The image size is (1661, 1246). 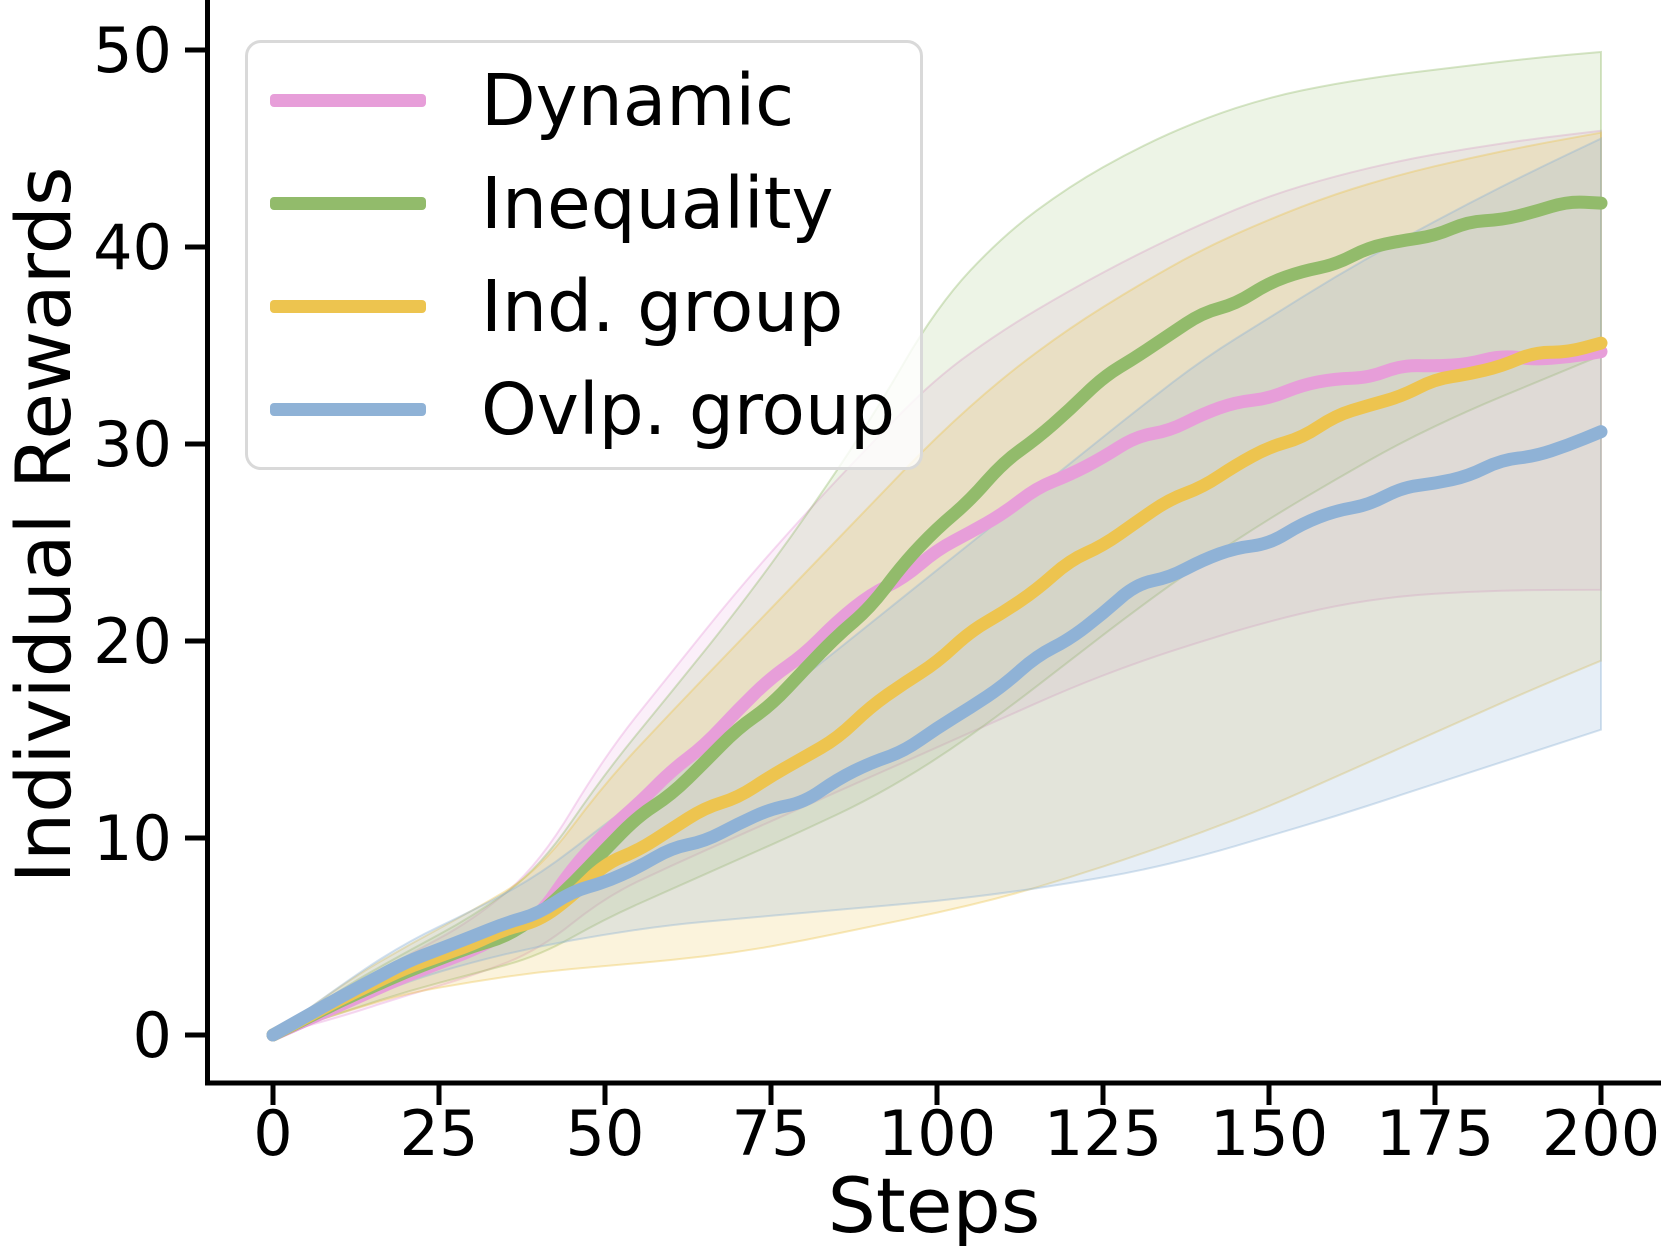 What do you see at coordinates (132, 247) in the screenshot?
I see `y-tick-label: 40` at bounding box center [132, 247].